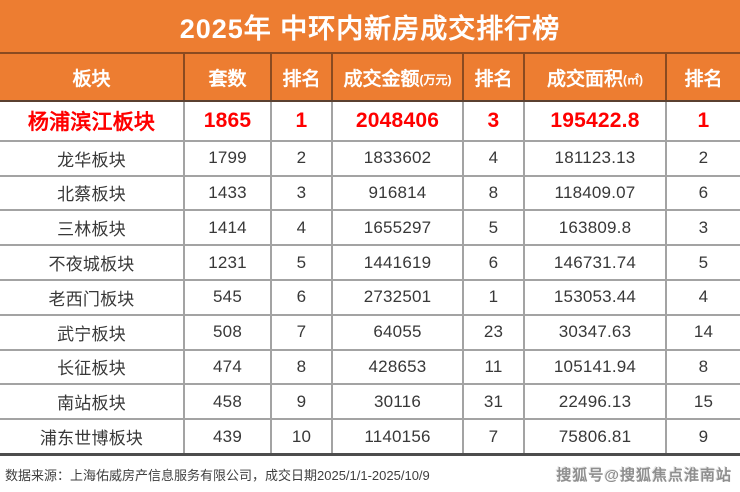 The height and width of the screenshot is (492, 740). What do you see at coordinates (596, 262) in the screenshot?
I see `cell-area: 146731.74` at bounding box center [596, 262].